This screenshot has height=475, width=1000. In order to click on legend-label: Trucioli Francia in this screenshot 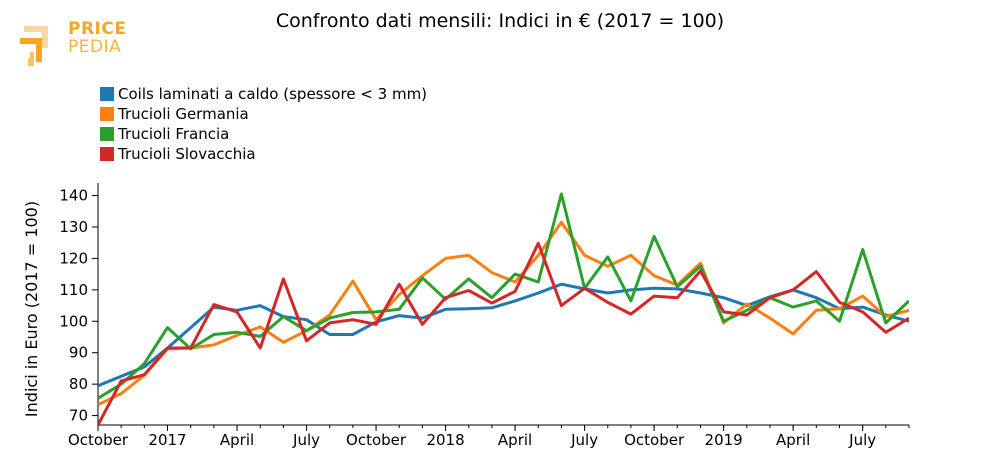, I will do `click(174, 134)`.